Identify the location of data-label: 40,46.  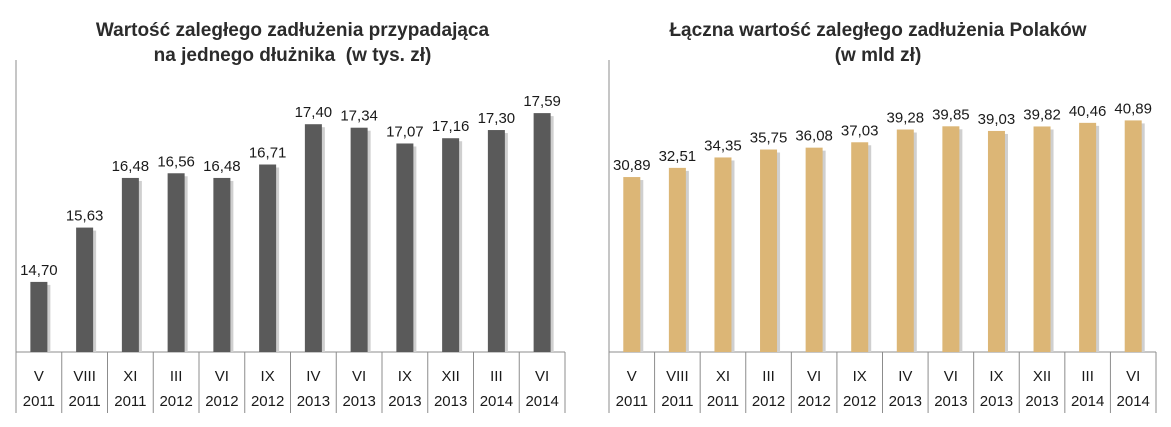
(1088, 111).